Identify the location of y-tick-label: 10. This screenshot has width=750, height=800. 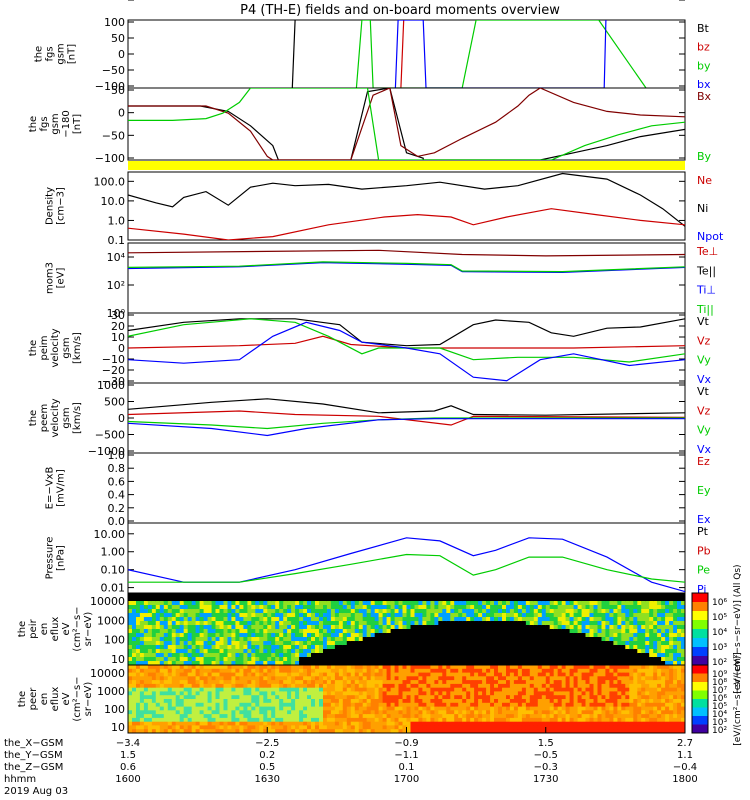
(118, 659).